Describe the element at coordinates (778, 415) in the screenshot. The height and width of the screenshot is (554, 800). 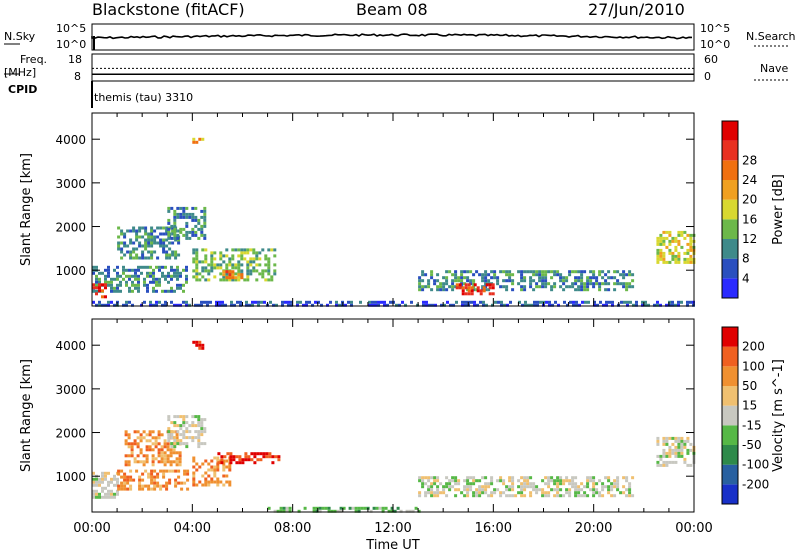
I see `colorbar-label: Velocity [m s^-1]` at that location.